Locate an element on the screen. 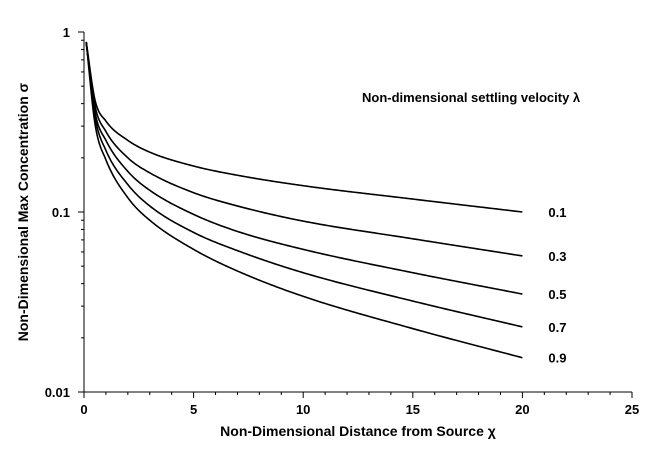 The height and width of the screenshot is (452, 651). y-tick-label: 0.01 is located at coordinates (57, 392).